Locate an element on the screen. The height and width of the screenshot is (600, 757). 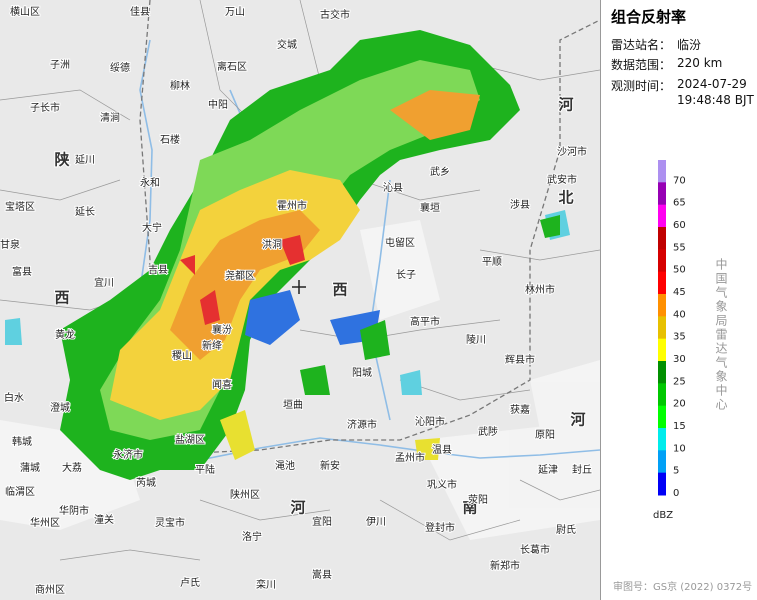
place-label: 长子 is located at coordinates (406, 275).